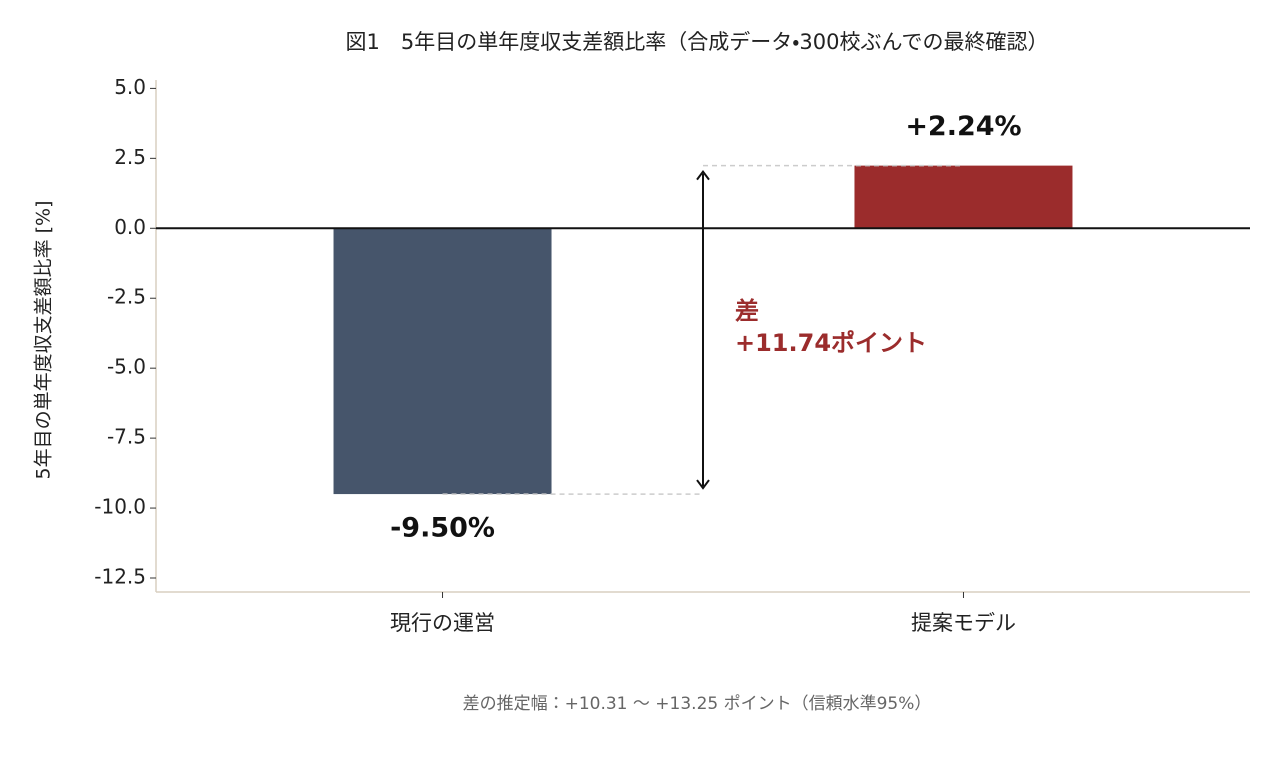 The width and height of the screenshot is (1280, 760). I want to click on y-tick-label: 5.0, so click(130, 87).